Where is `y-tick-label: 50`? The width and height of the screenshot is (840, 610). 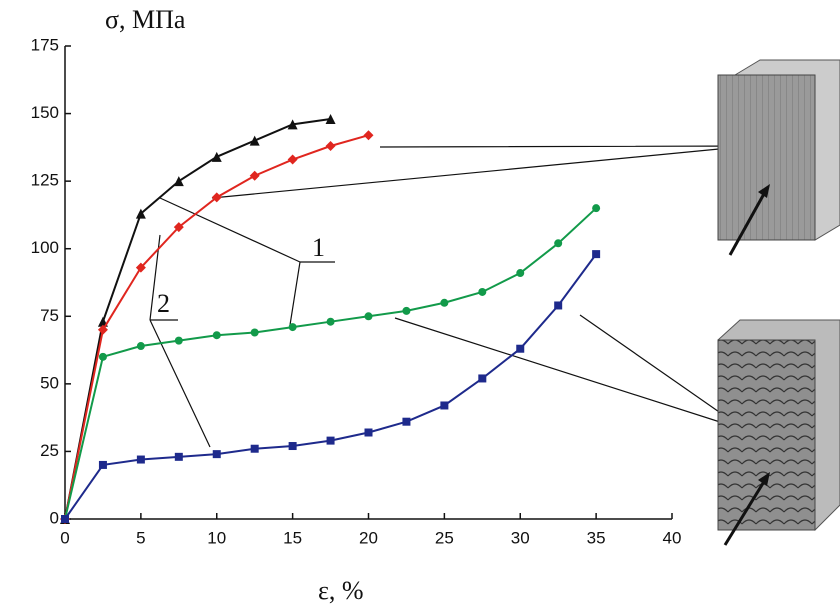
y-tick-label: 50 is located at coordinates (49, 382).